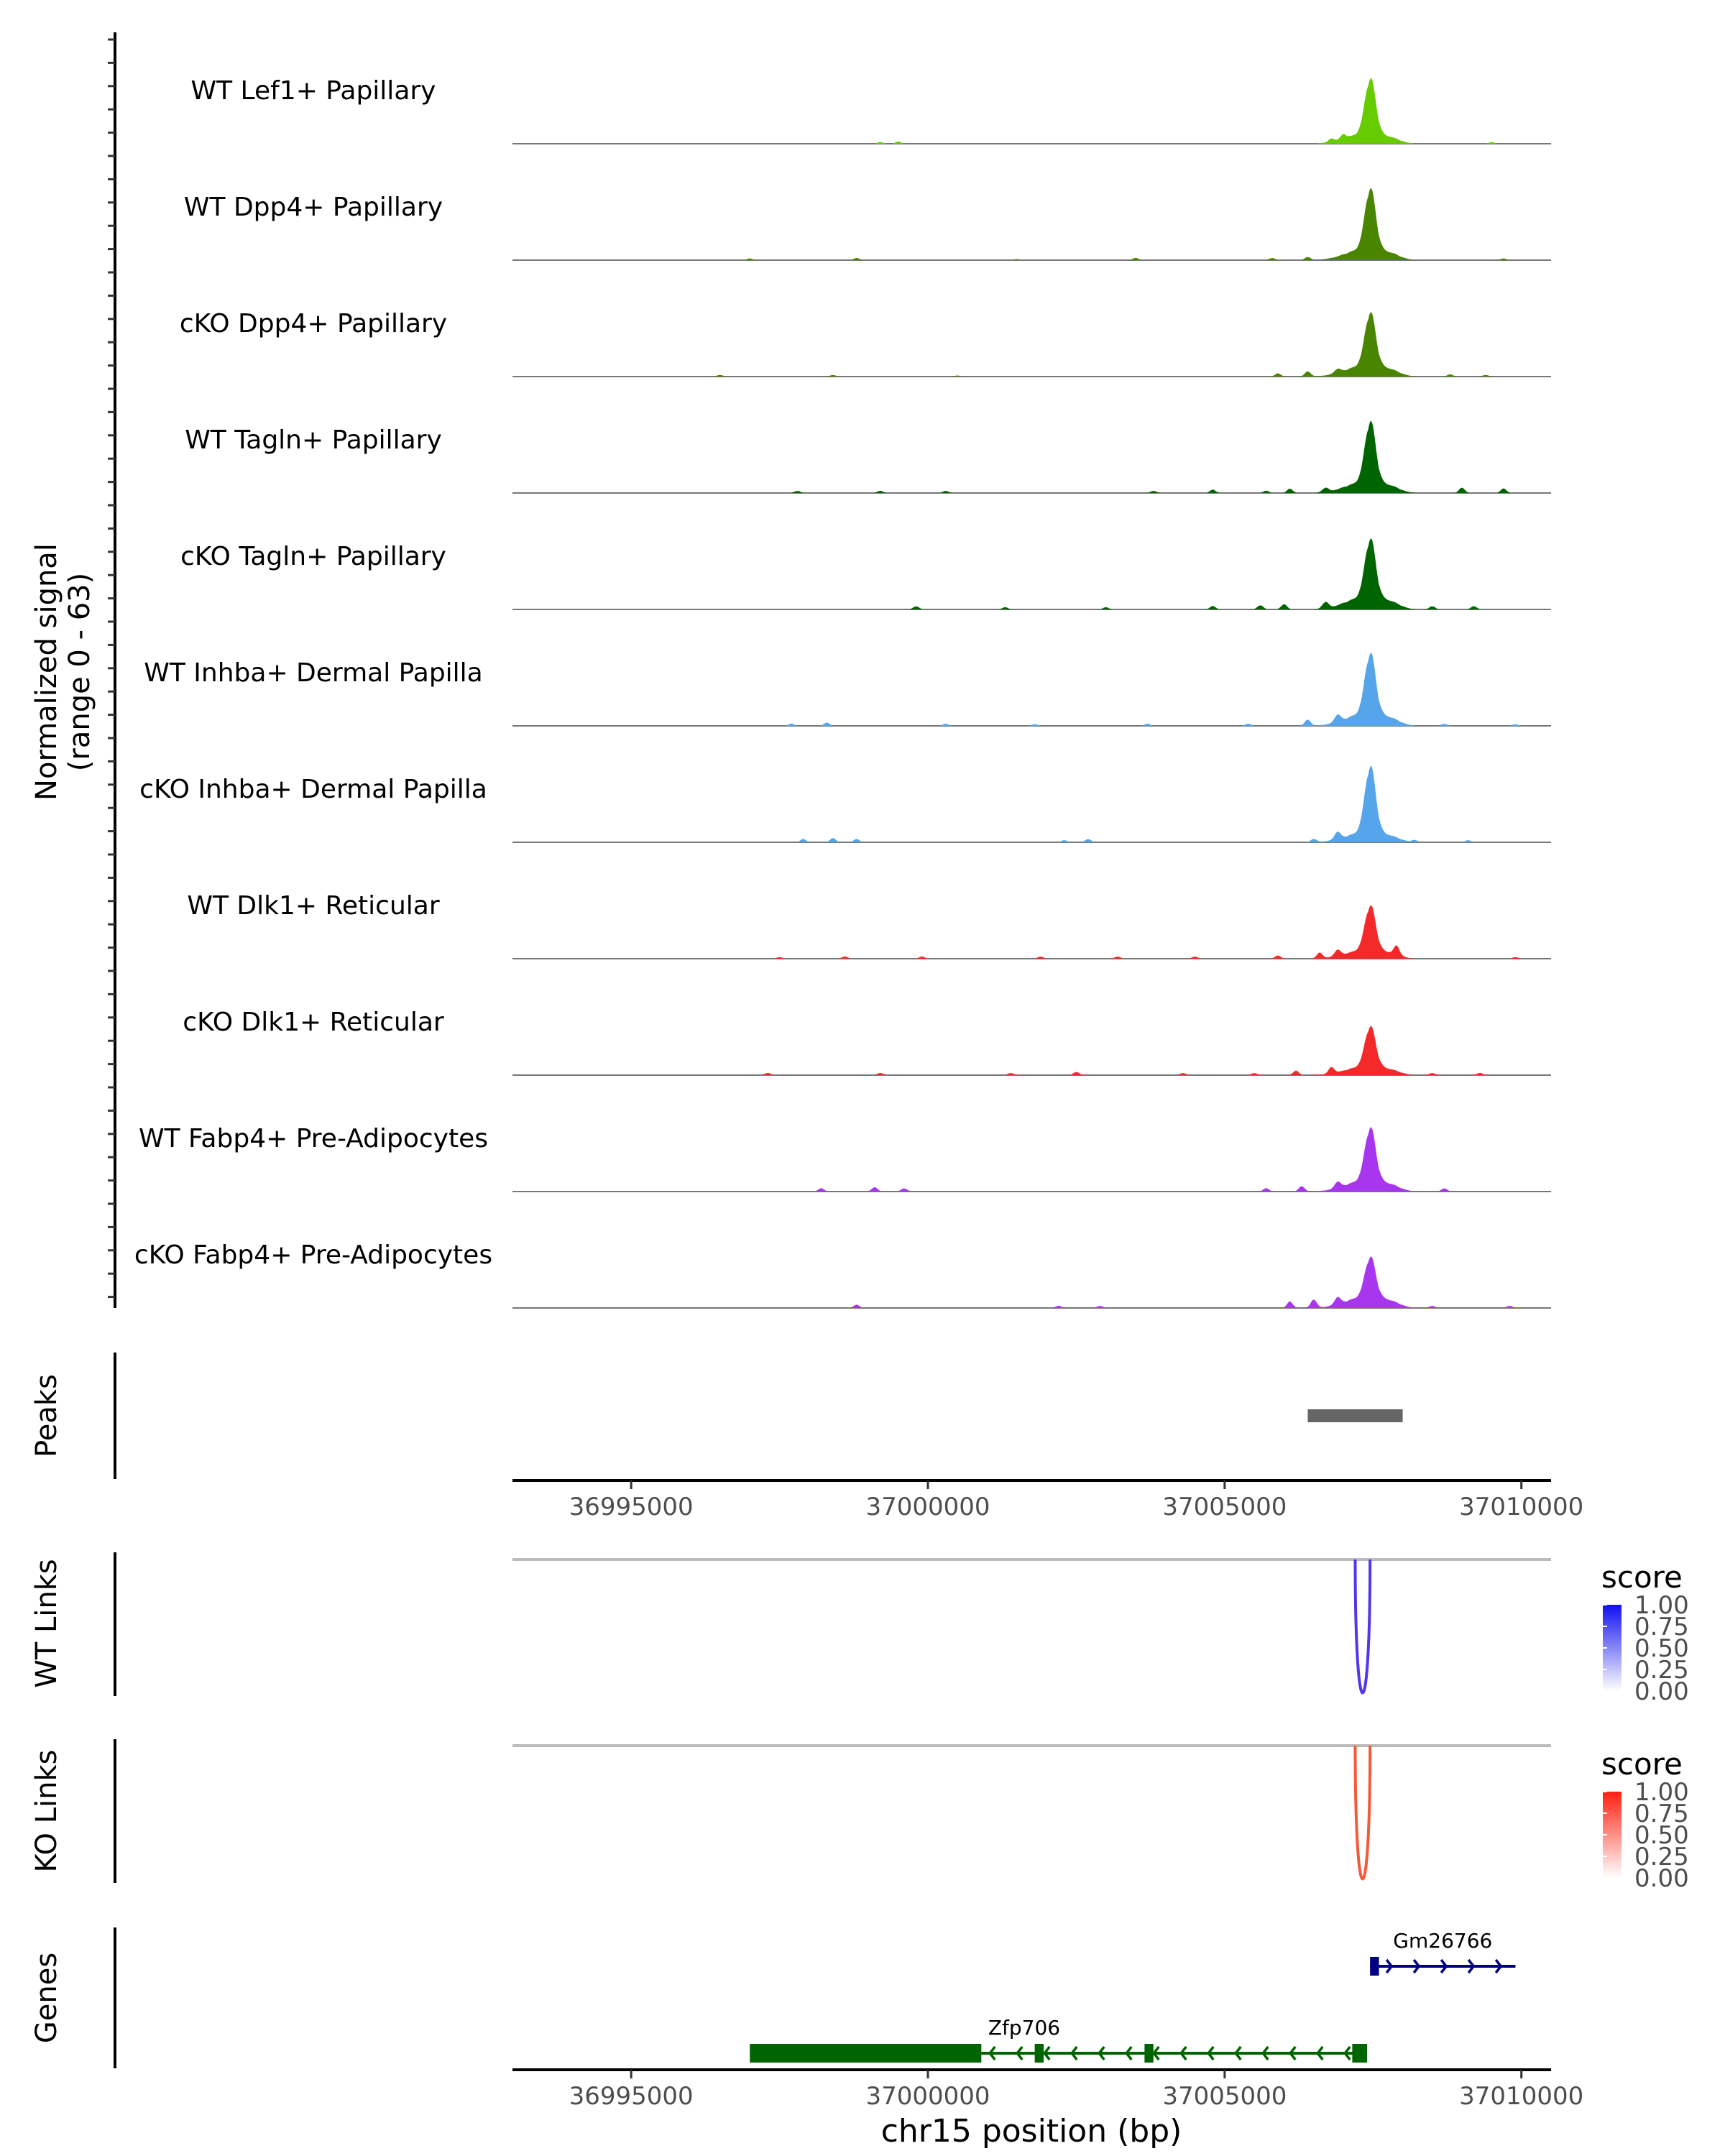 This screenshot has width=1725, height=2156. What do you see at coordinates (1661, 1814) in the screenshot?
I see `ko-links-legend-break: 0.75` at bounding box center [1661, 1814].